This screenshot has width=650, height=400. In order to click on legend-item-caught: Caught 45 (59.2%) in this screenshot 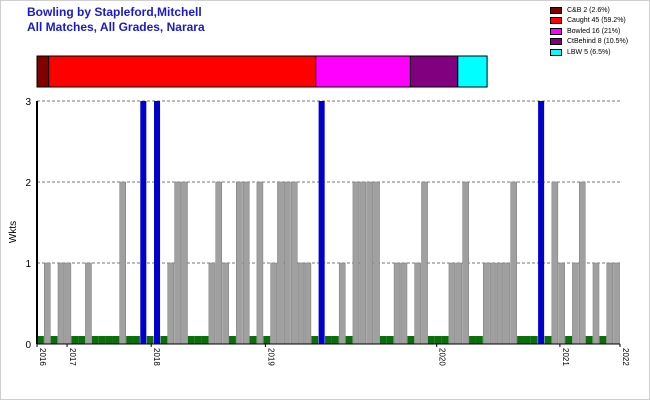, I will do `click(589, 21)`.